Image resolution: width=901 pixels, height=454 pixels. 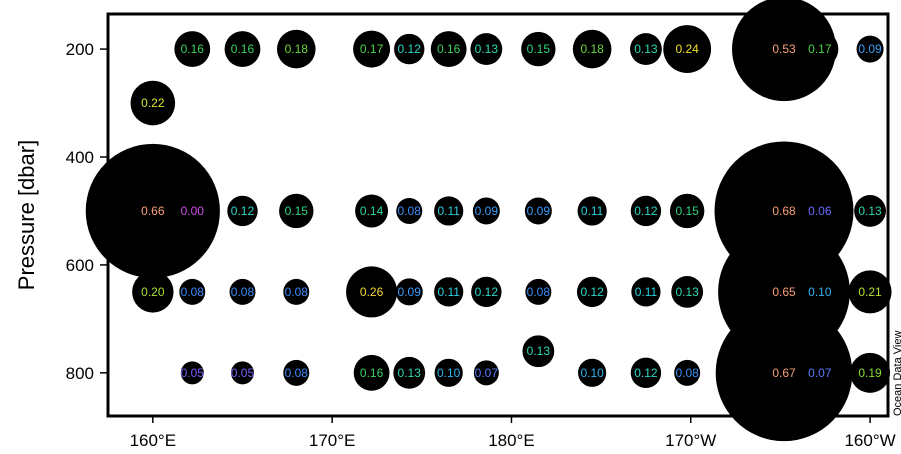 What do you see at coordinates (80, 373) in the screenshot?
I see `y-tick-label: 800` at bounding box center [80, 373].